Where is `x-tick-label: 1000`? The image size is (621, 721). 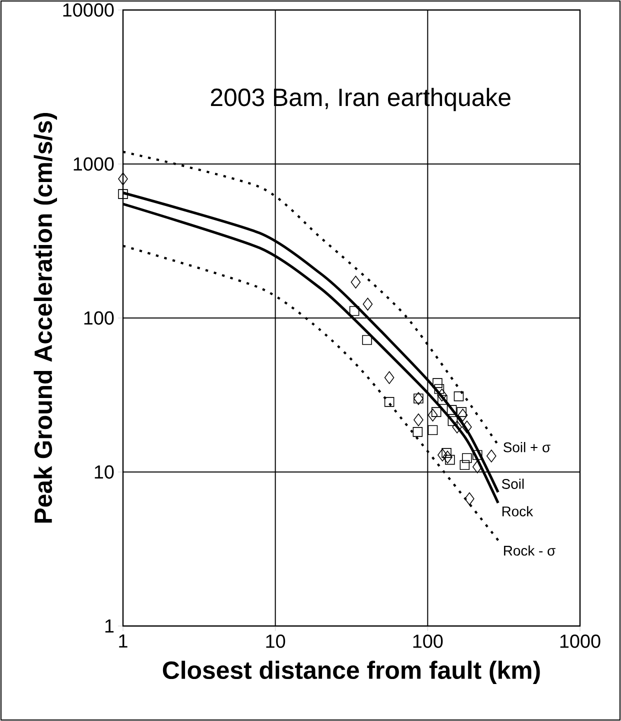 x-tick-label: 1000 is located at coordinates (580, 641).